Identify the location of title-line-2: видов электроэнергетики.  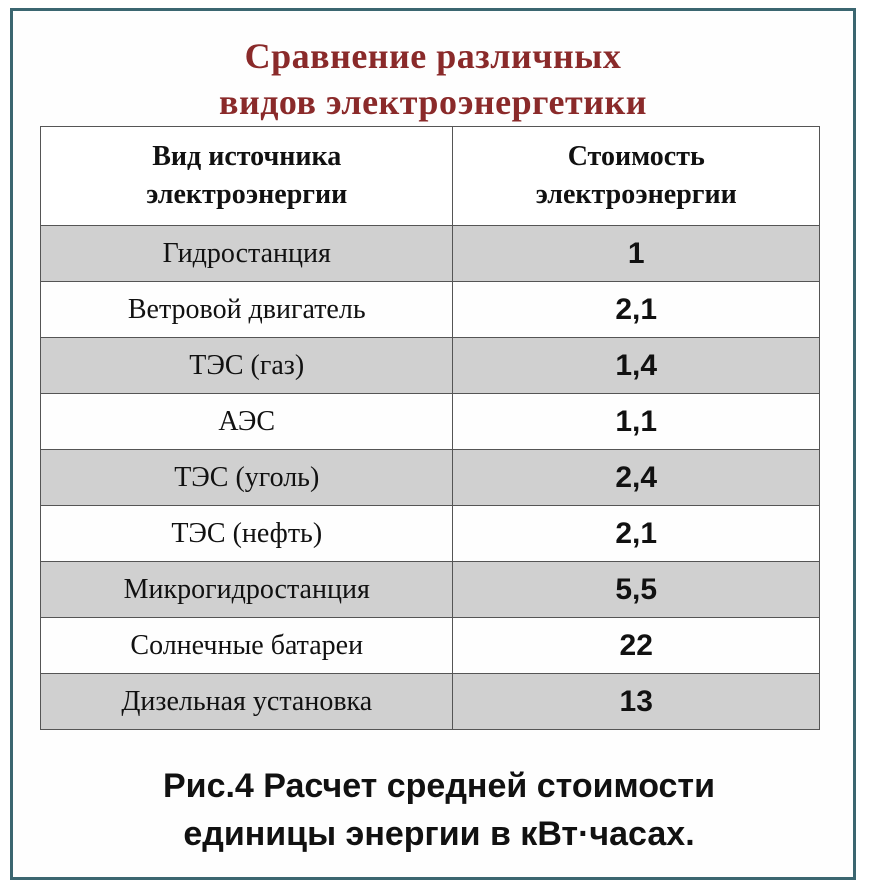
(433, 102).